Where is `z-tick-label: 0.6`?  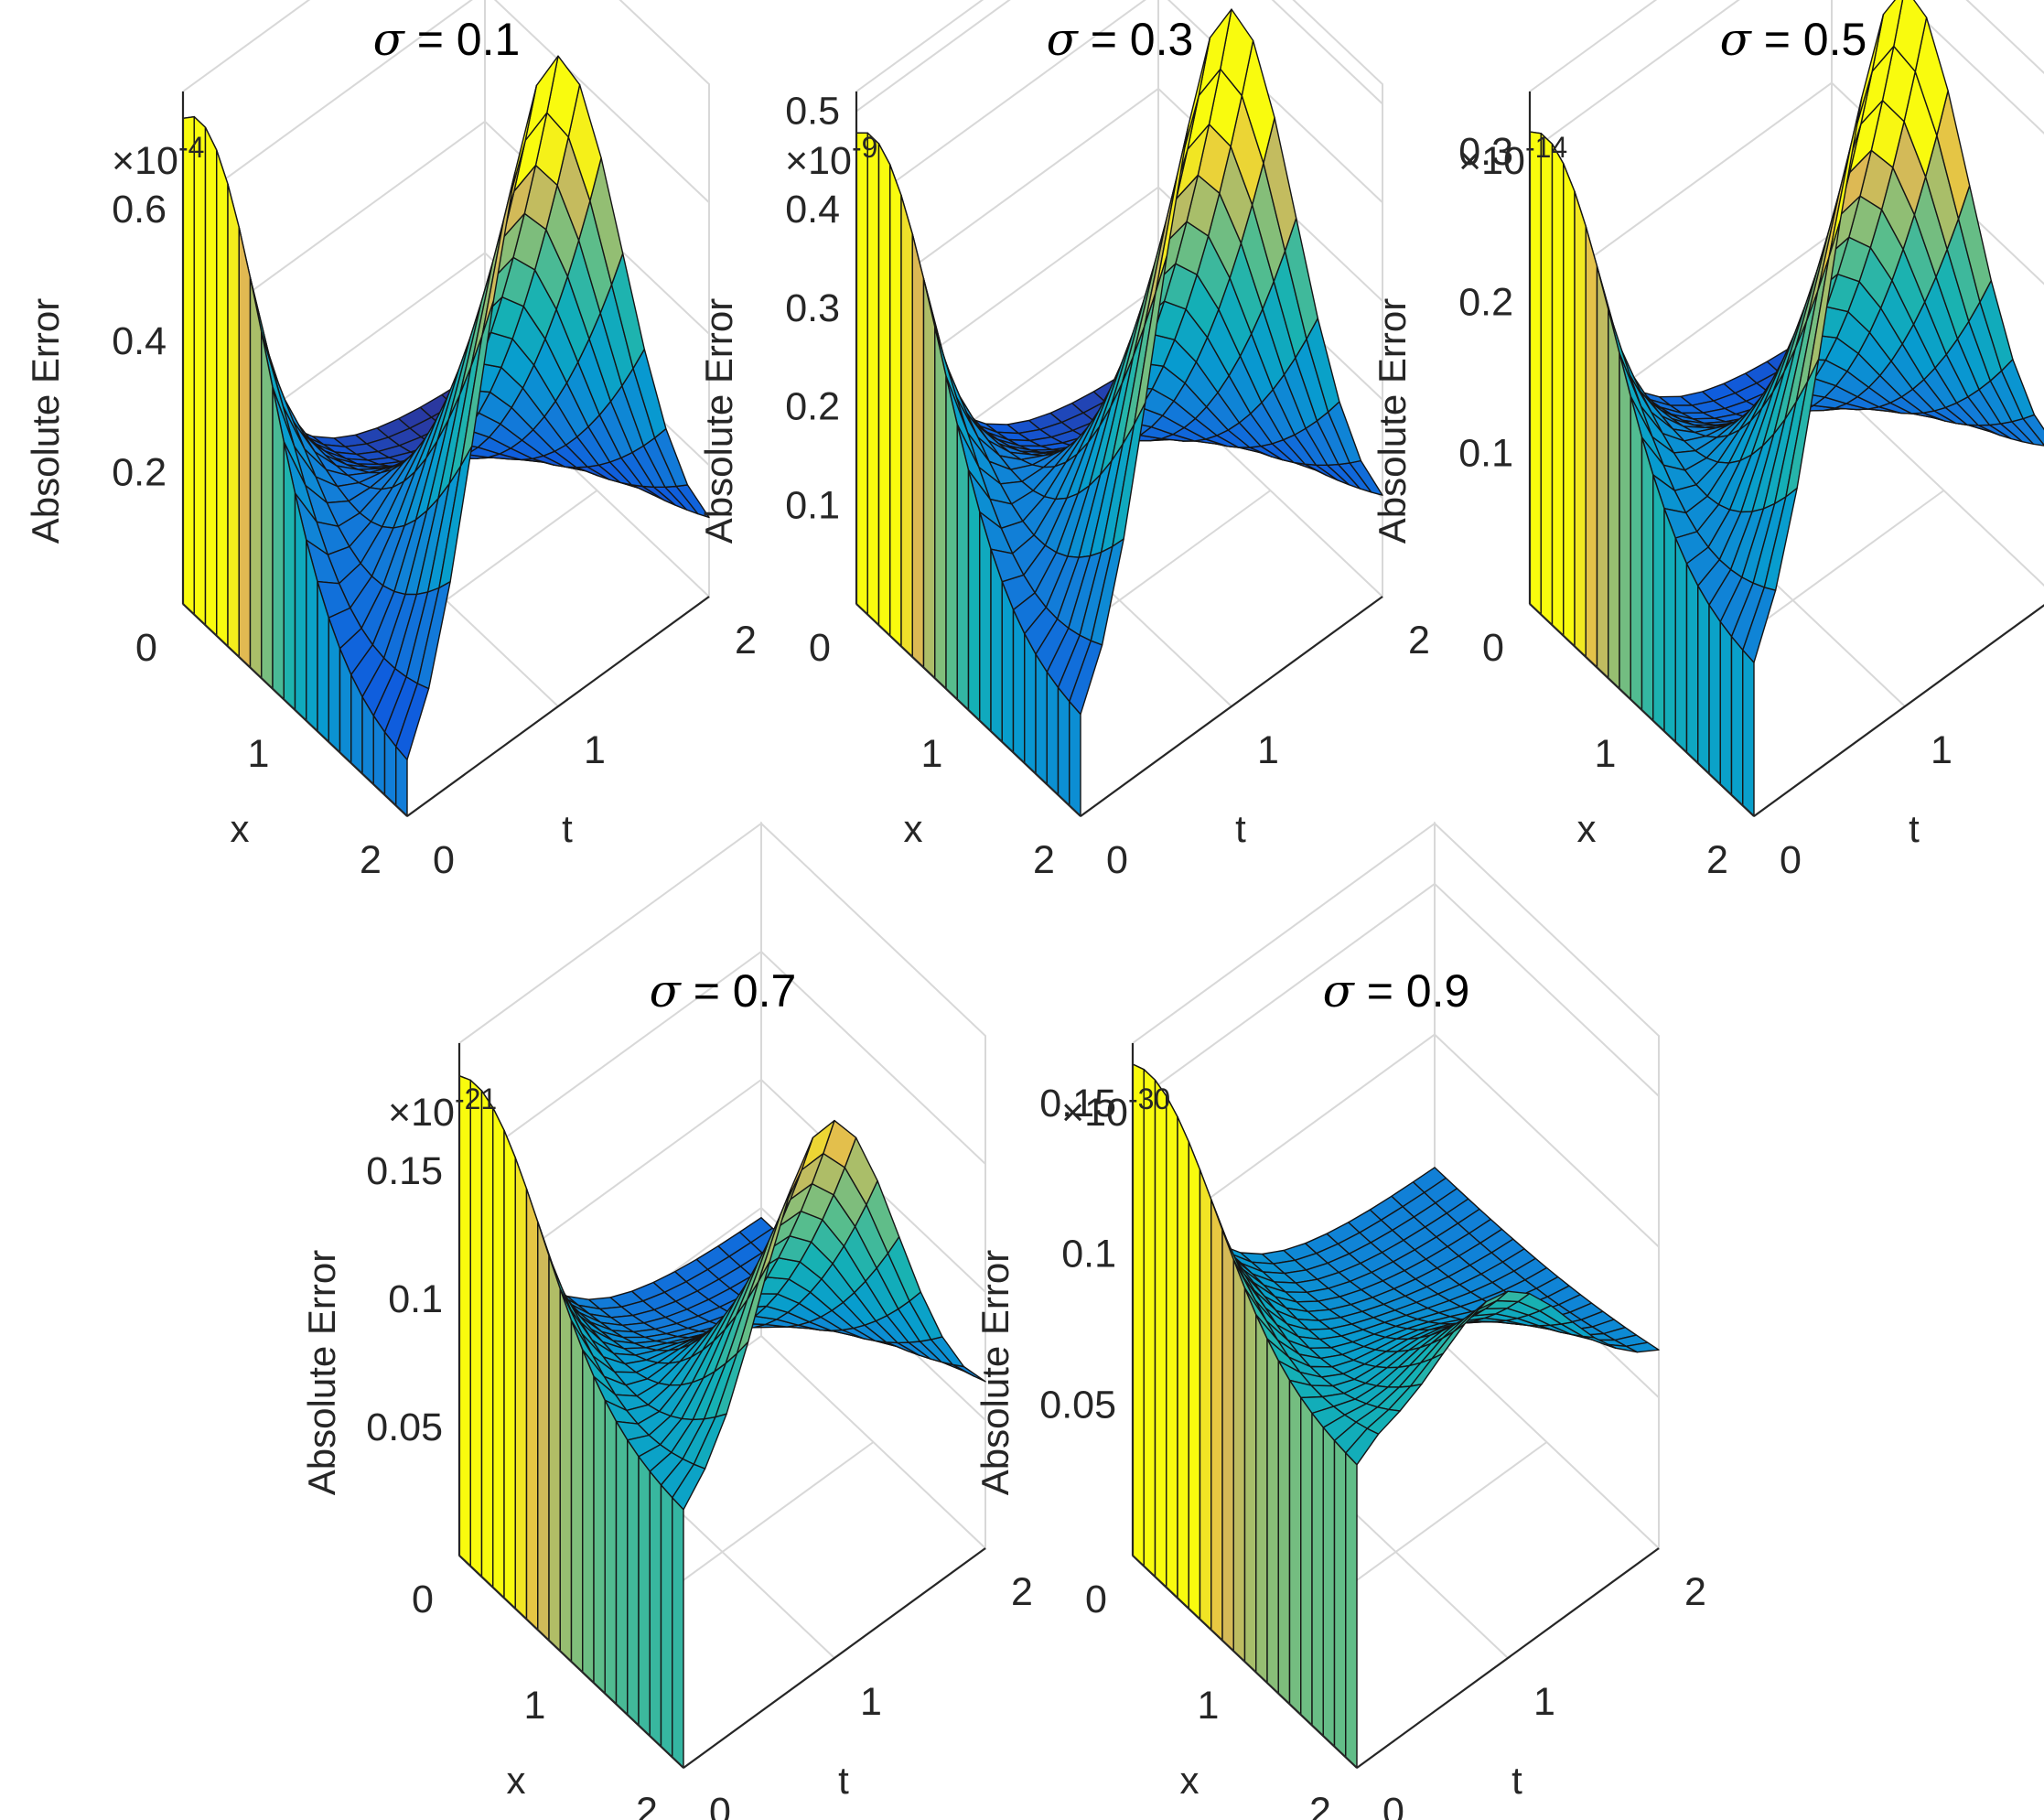
z-tick-label: 0.6 is located at coordinates (139, 210).